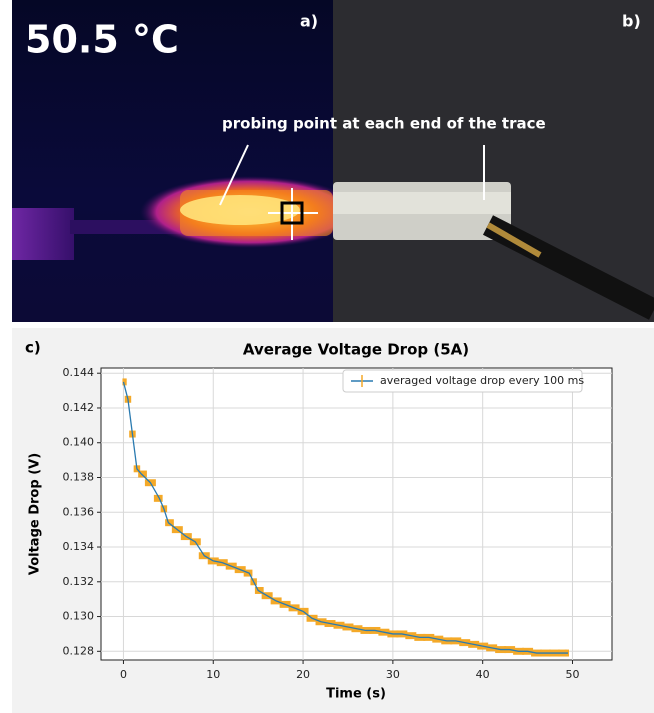 This screenshot has height=713, width=654. What do you see at coordinates (123, 674) in the screenshot?
I see `x-tick-label: 0` at bounding box center [123, 674].